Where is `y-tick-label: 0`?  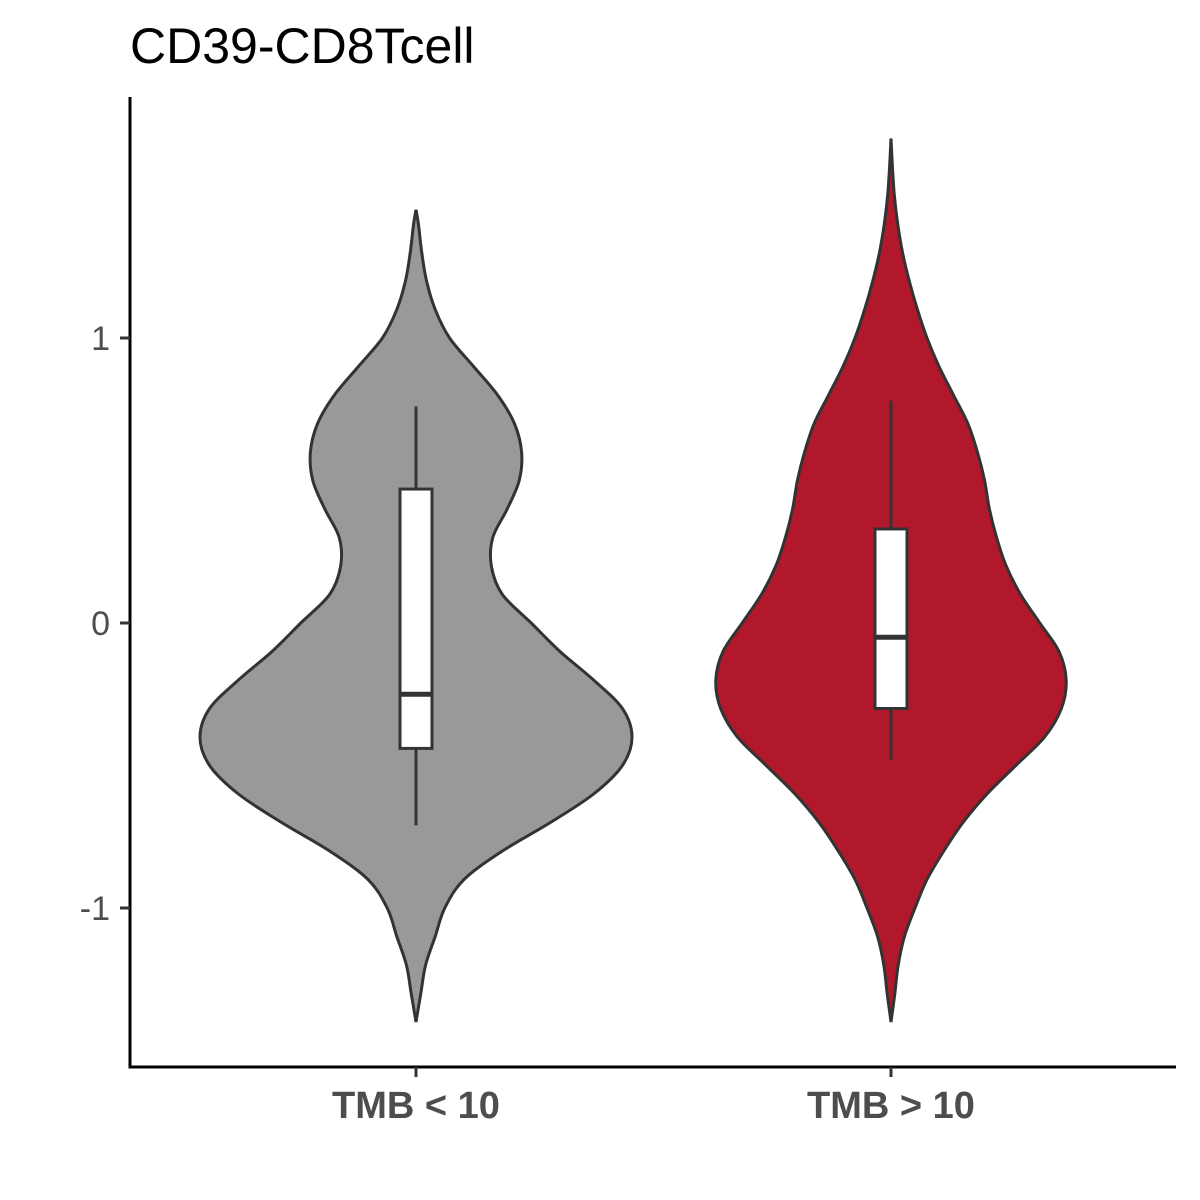
y-tick-label: 0 is located at coordinates (100, 624).